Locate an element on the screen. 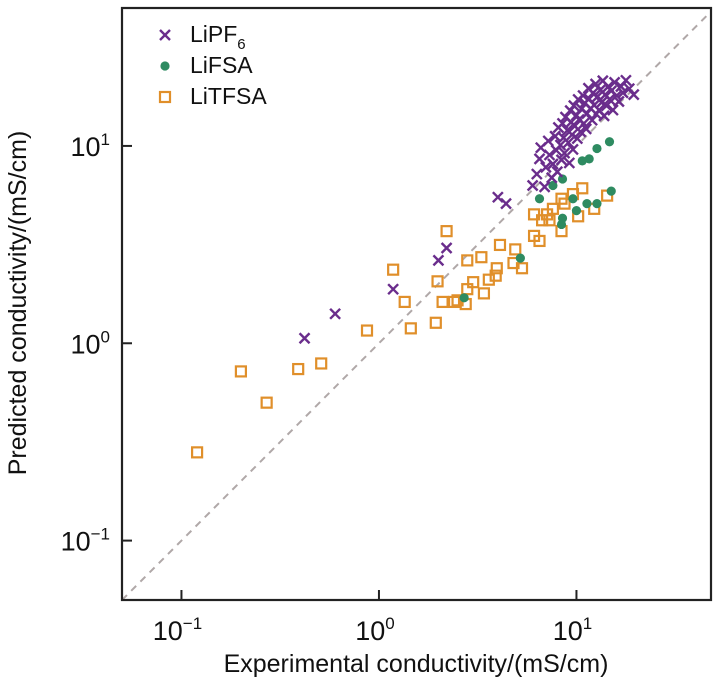 Image resolution: width=721 pixels, height=690 pixels. y-axis-title: Predicted conductivity/(mS/cm) is located at coordinates (18, 303).